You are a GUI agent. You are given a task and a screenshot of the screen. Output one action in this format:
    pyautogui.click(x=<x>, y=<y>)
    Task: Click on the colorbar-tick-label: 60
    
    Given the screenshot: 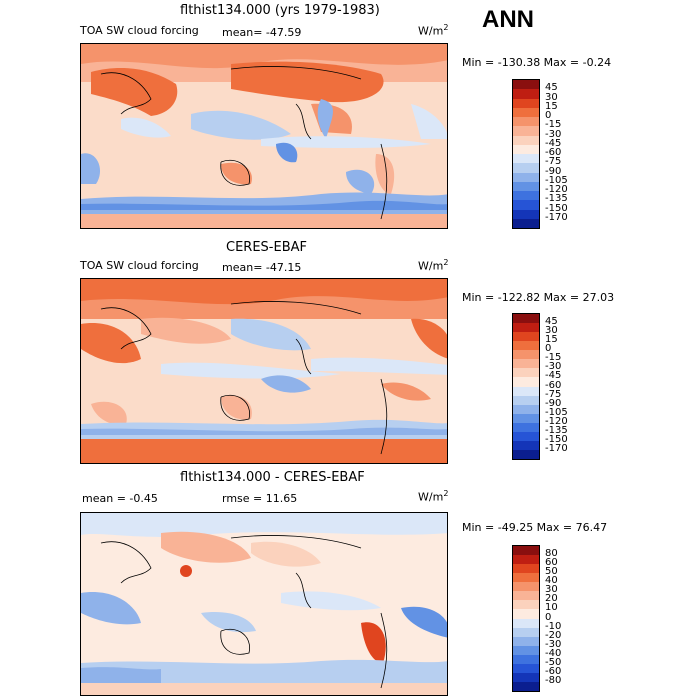 What is the action you would take?
    pyautogui.click(x=551, y=563)
    